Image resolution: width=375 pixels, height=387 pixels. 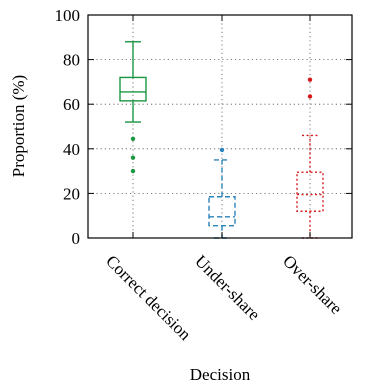 What do you see at coordinates (227, 287) in the screenshot?
I see `x-tick-label: Under-share` at bounding box center [227, 287].